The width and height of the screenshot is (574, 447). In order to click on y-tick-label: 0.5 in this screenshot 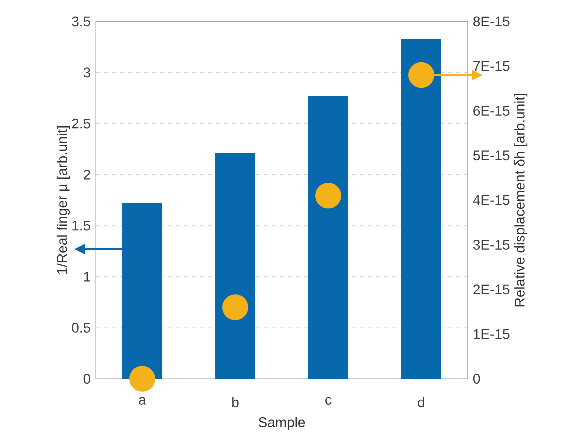, I will do `click(81, 328)`.